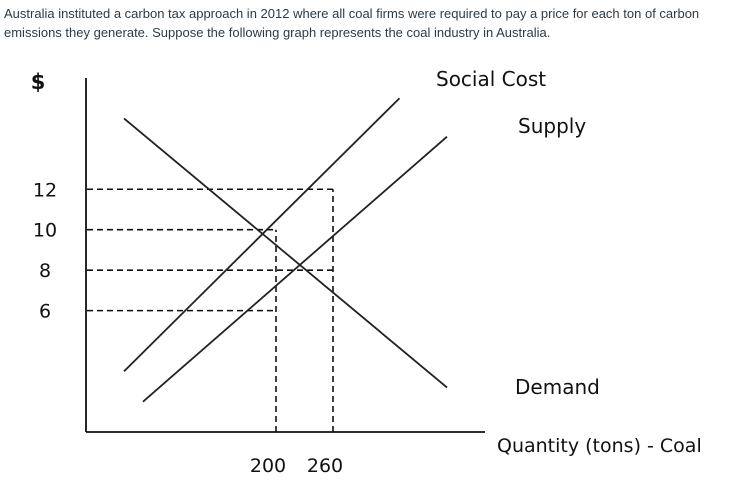 This screenshot has width=756, height=497. What do you see at coordinates (45, 231) in the screenshot?
I see `y-tick-label-10: 10` at bounding box center [45, 231].